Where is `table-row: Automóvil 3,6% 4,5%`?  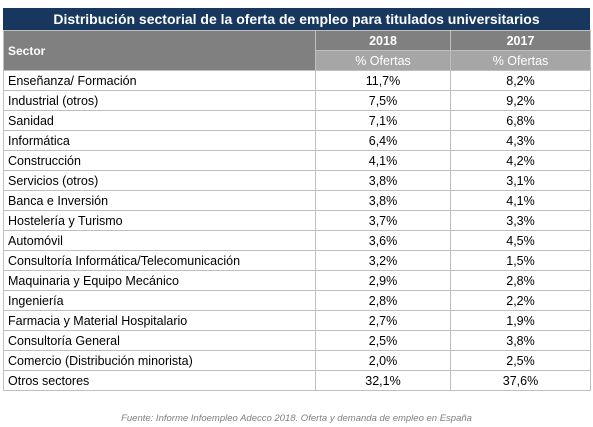
table-row: Automóvil 3,6% 4,5% is located at coordinates (297, 240).